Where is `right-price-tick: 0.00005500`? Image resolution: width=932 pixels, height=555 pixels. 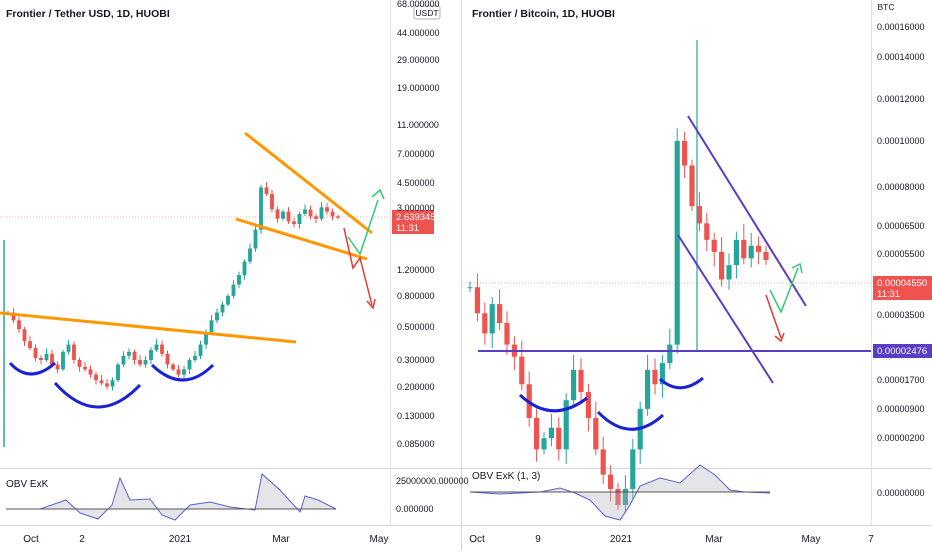
right-price-tick: 0.00005500 is located at coordinates (901, 254).